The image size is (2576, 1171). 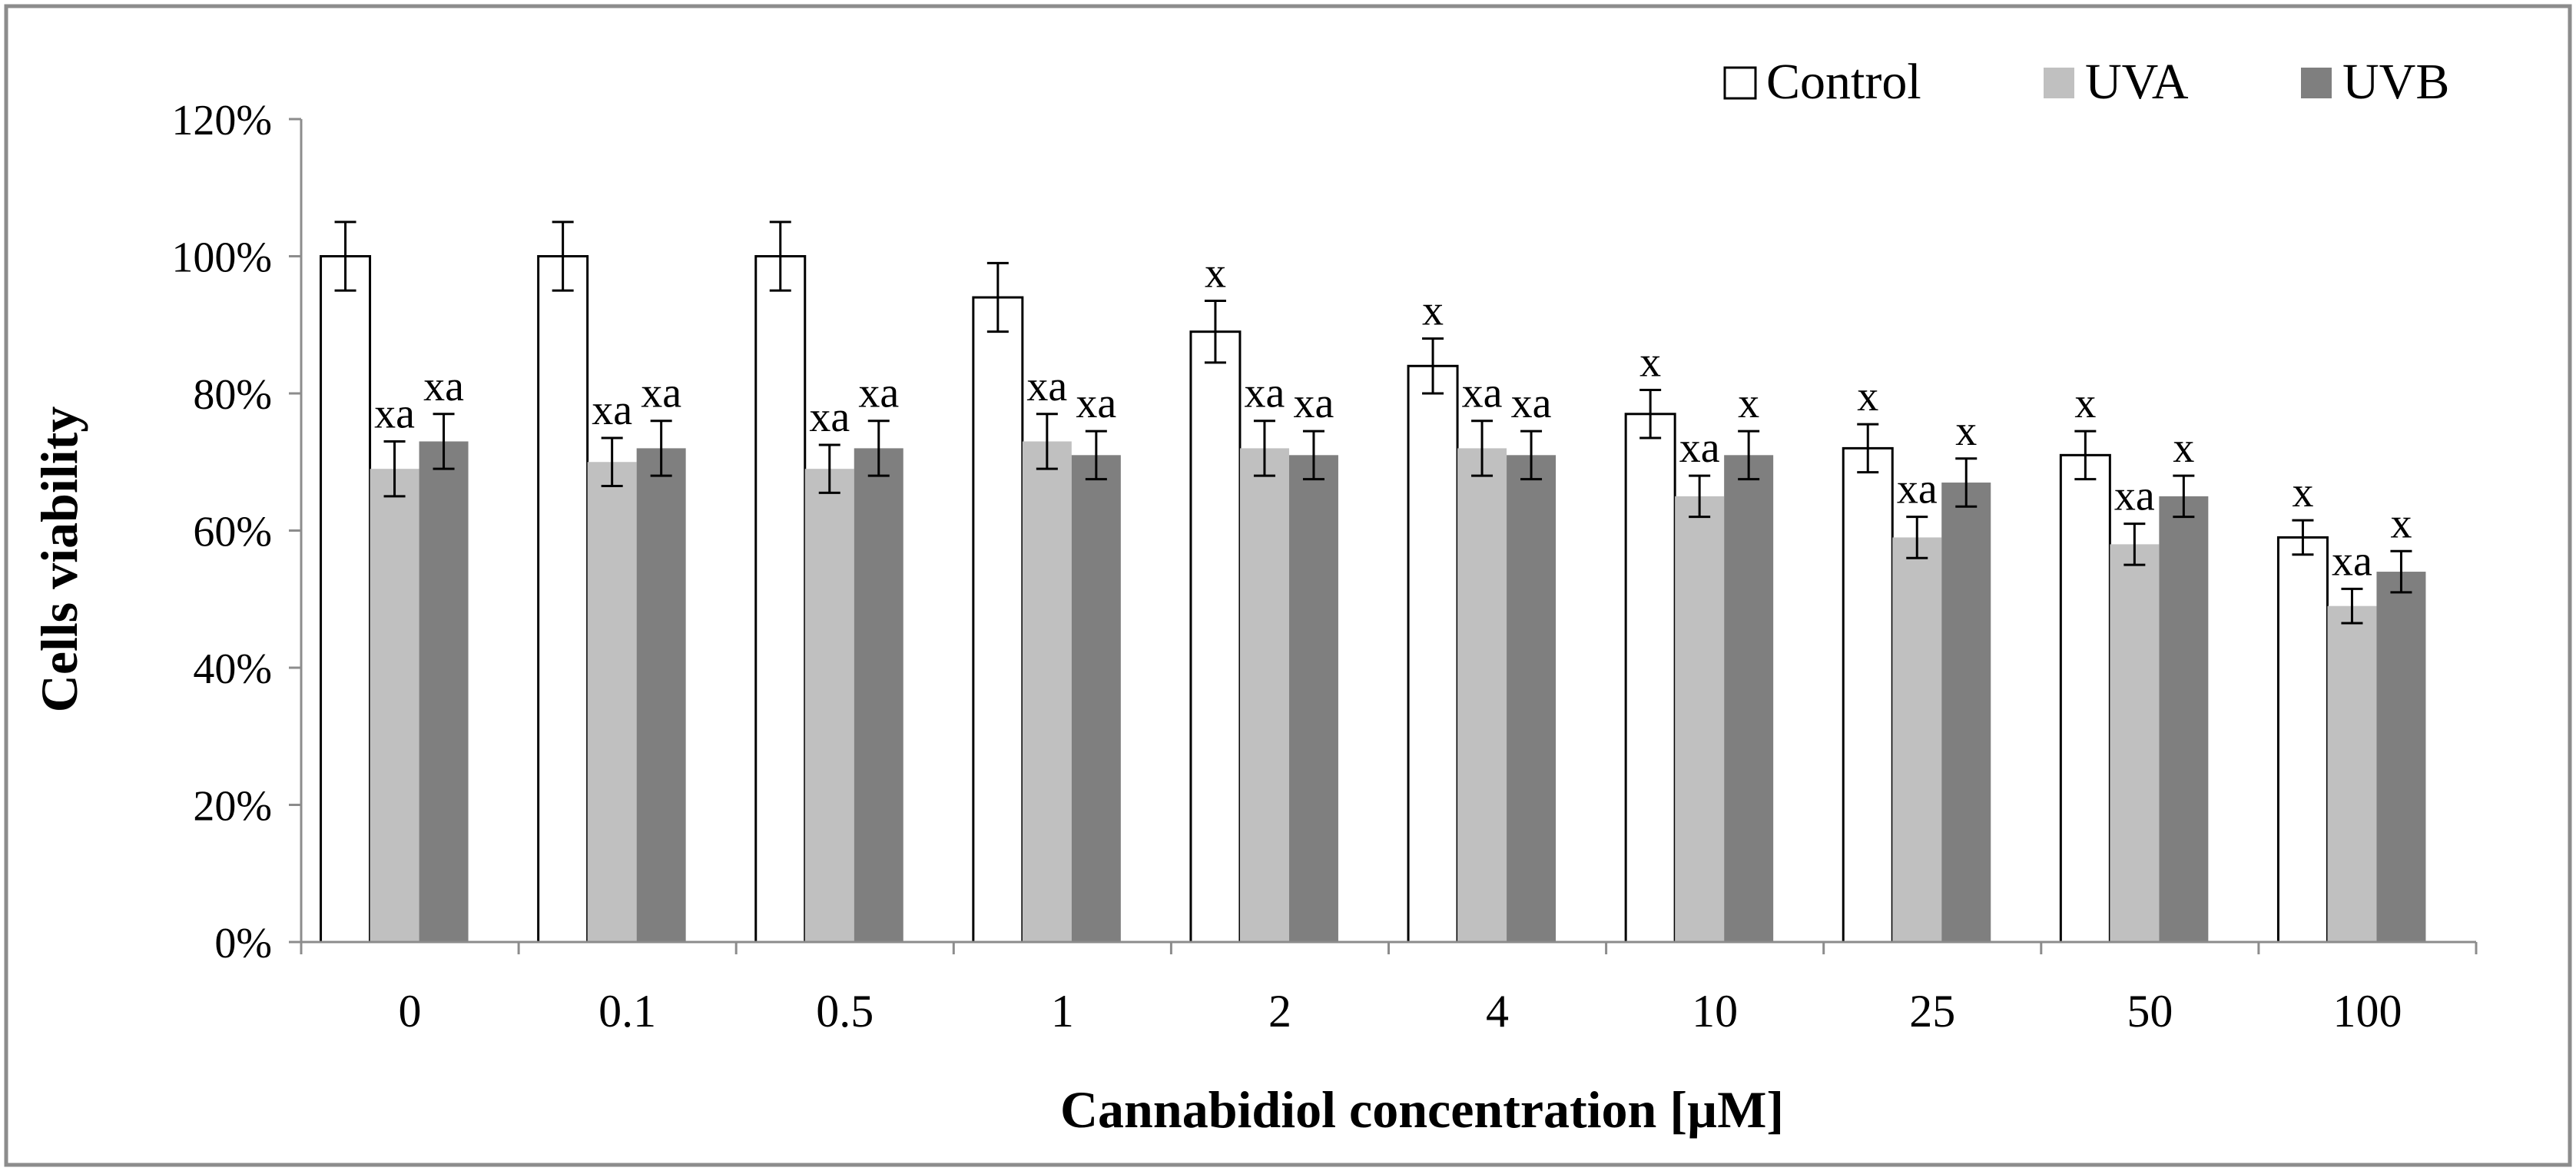 I want to click on y-tick-label: 120%, so click(x=221, y=120).